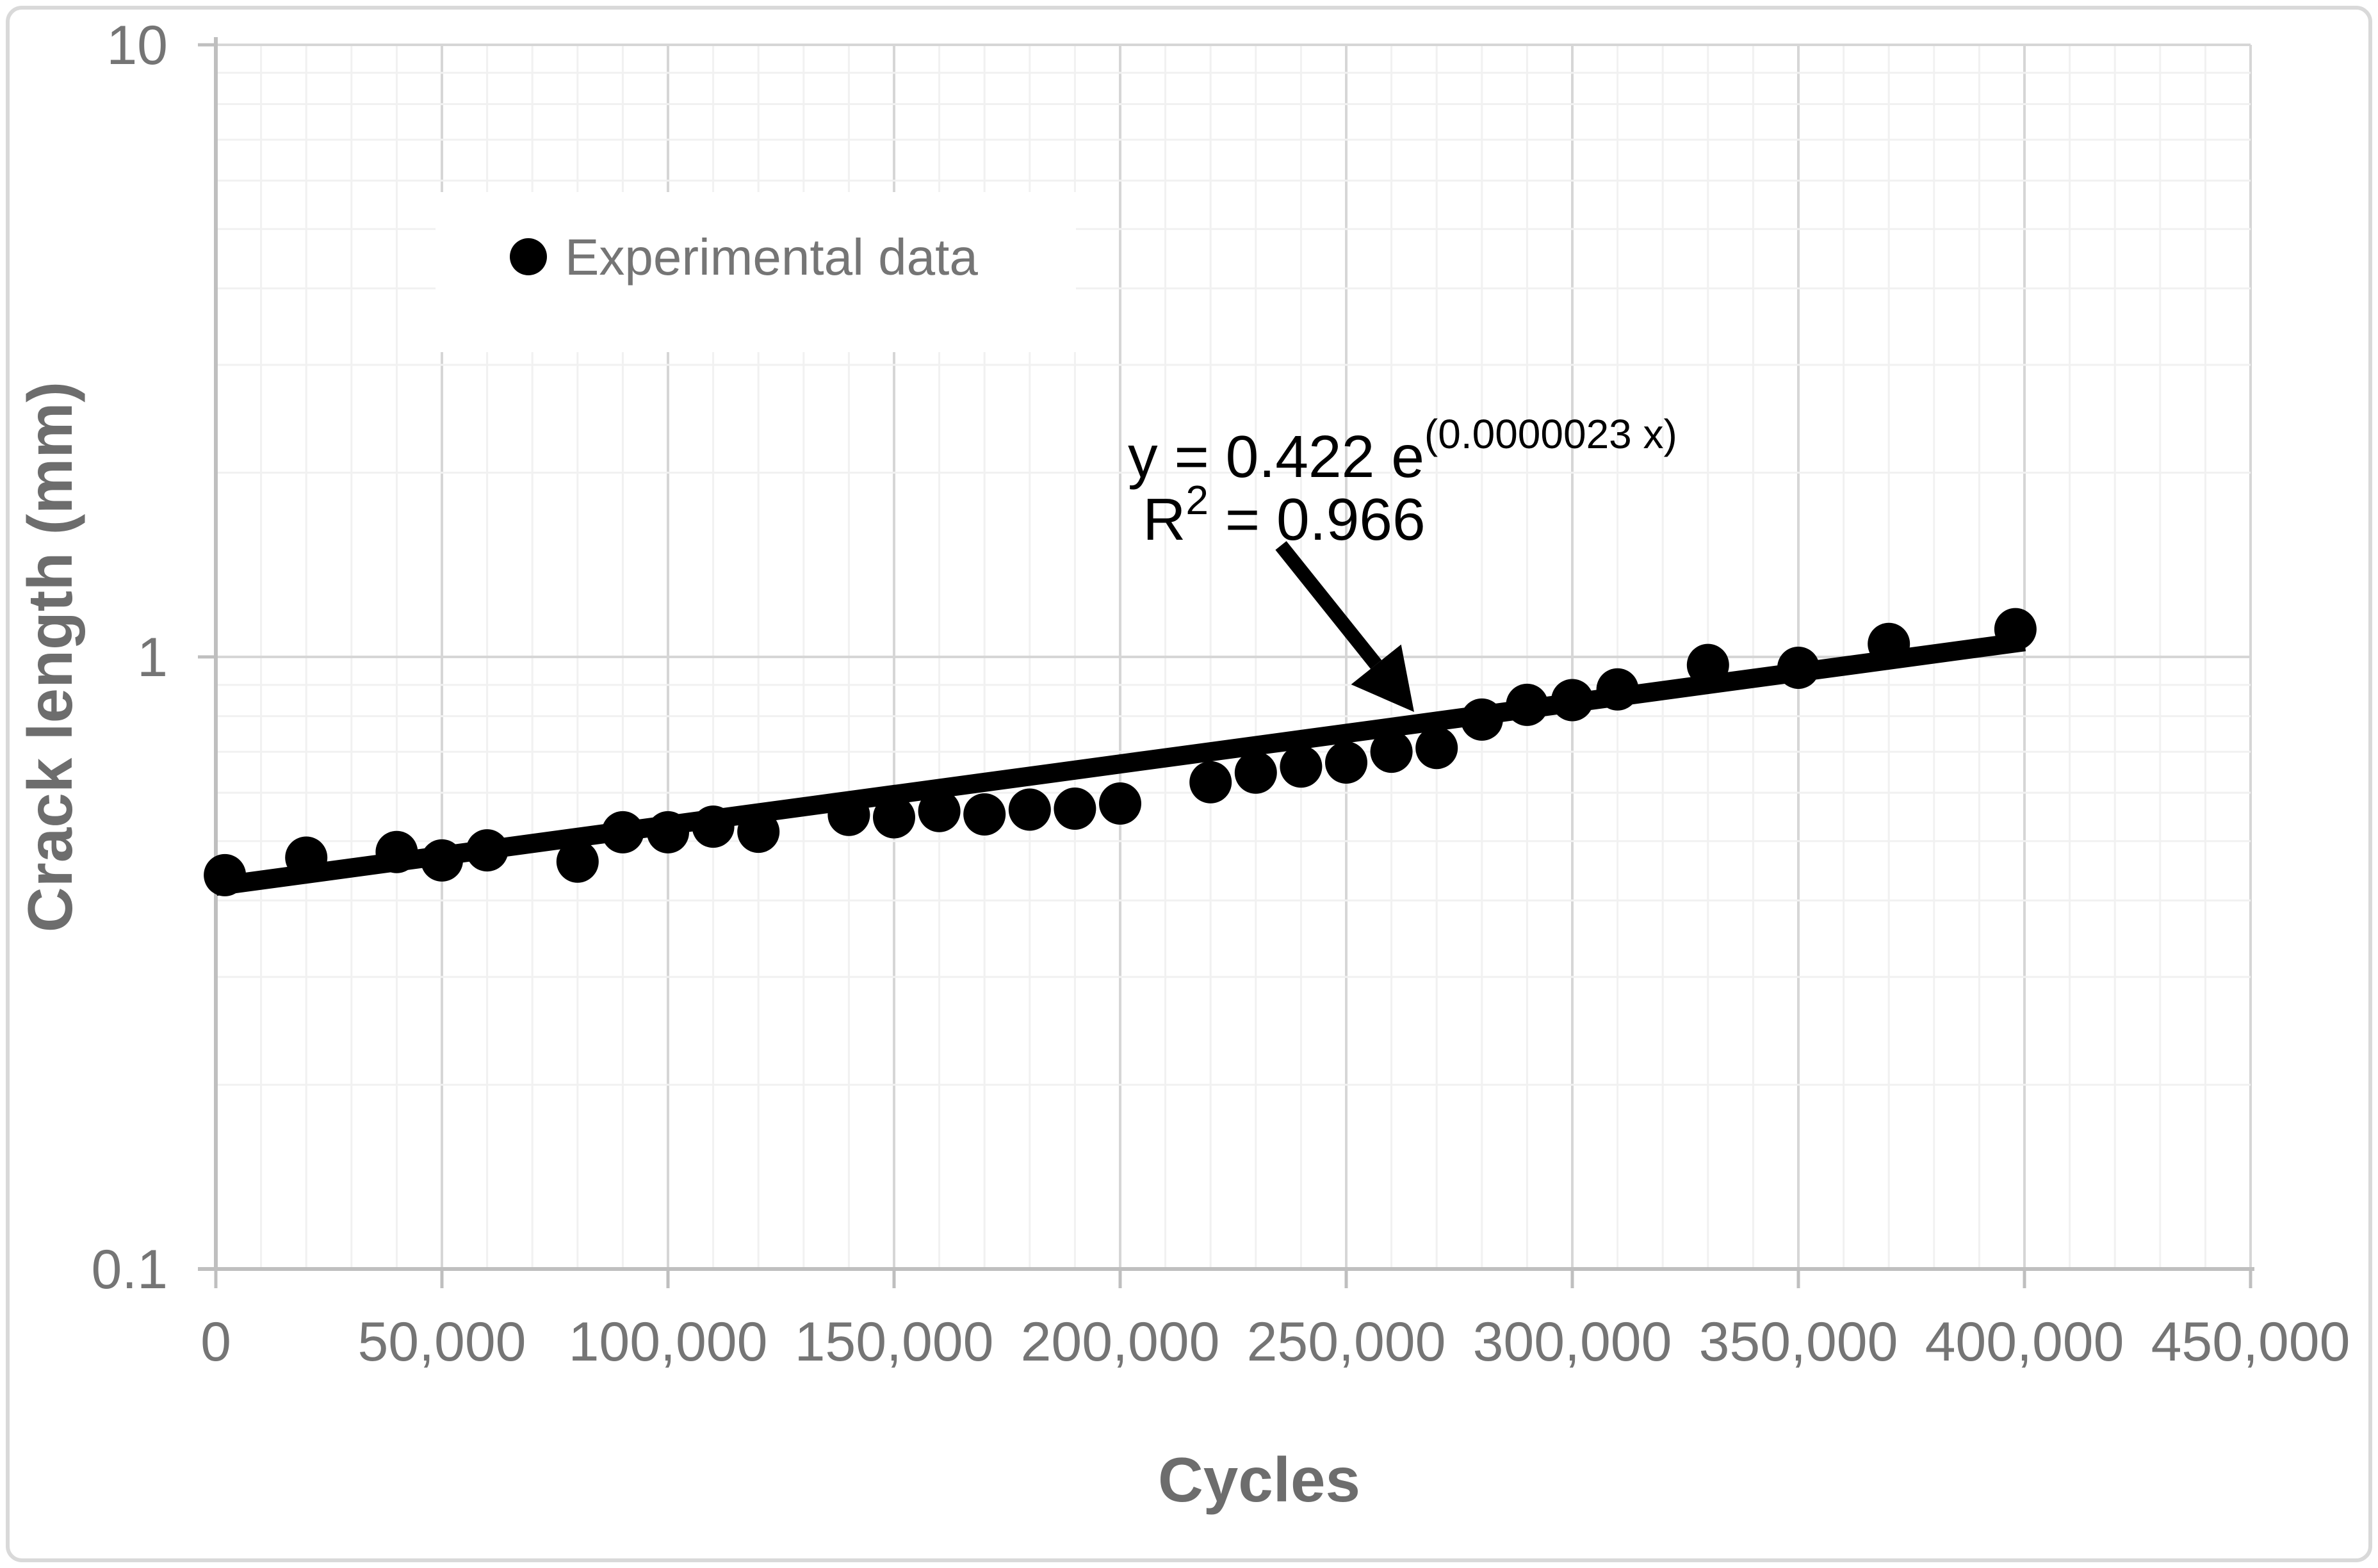 This screenshot has width=2378, height=1568. Describe the element at coordinates (528, 256) in the screenshot. I see `legend-marker-icon` at that location.